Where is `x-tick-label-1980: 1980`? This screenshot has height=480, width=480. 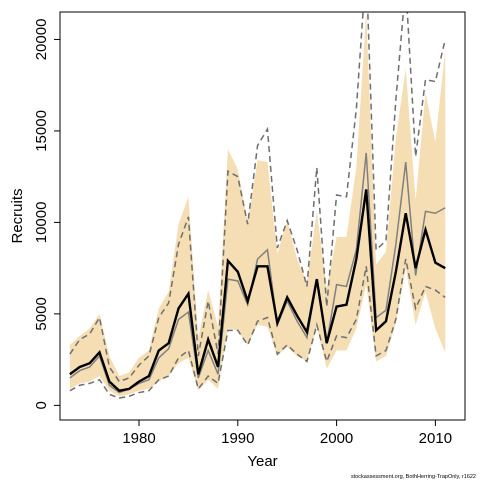
x-tick-label-1980: 1980 is located at coordinates (138, 438).